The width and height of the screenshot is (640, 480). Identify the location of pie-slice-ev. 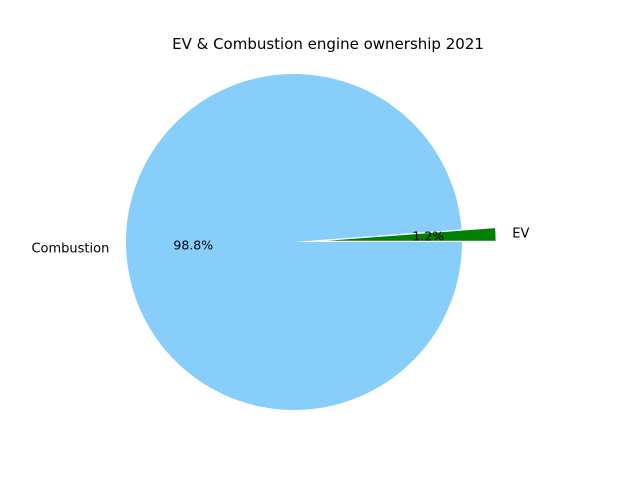
(411, 234).